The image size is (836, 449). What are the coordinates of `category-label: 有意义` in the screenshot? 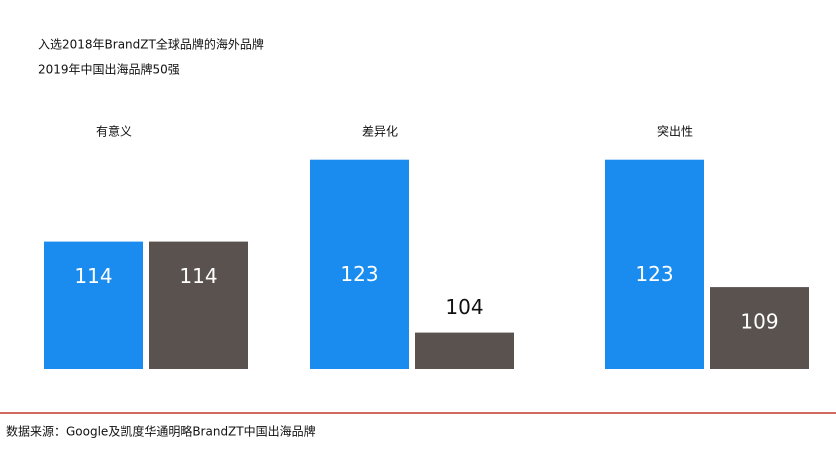 It's located at (114, 131).